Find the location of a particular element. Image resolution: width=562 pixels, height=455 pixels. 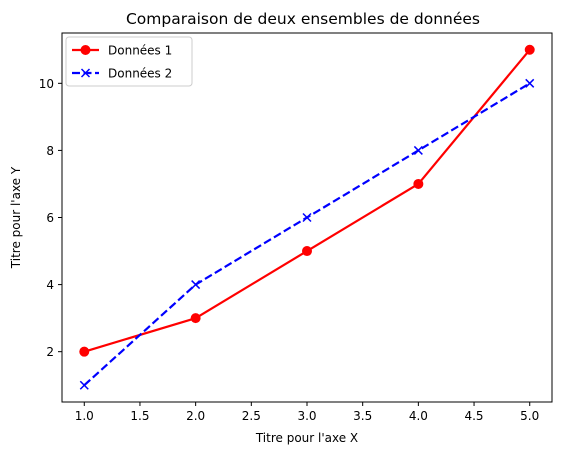

x-axis-label: Titre pour l'axe X is located at coordinates (306, 438).